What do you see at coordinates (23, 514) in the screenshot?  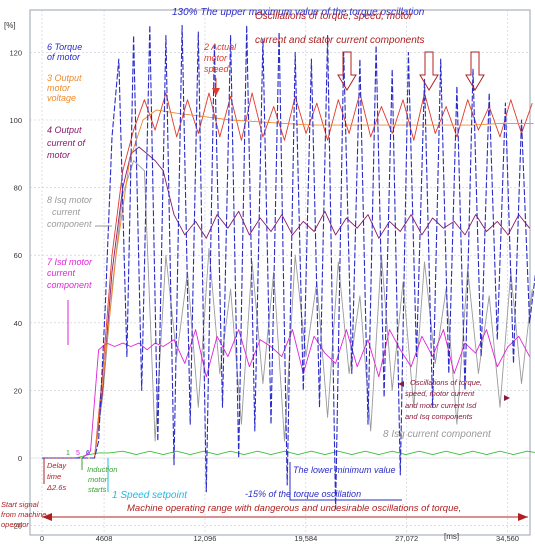 I see `annotation-label: from machine` at bounding box center [23, 514].